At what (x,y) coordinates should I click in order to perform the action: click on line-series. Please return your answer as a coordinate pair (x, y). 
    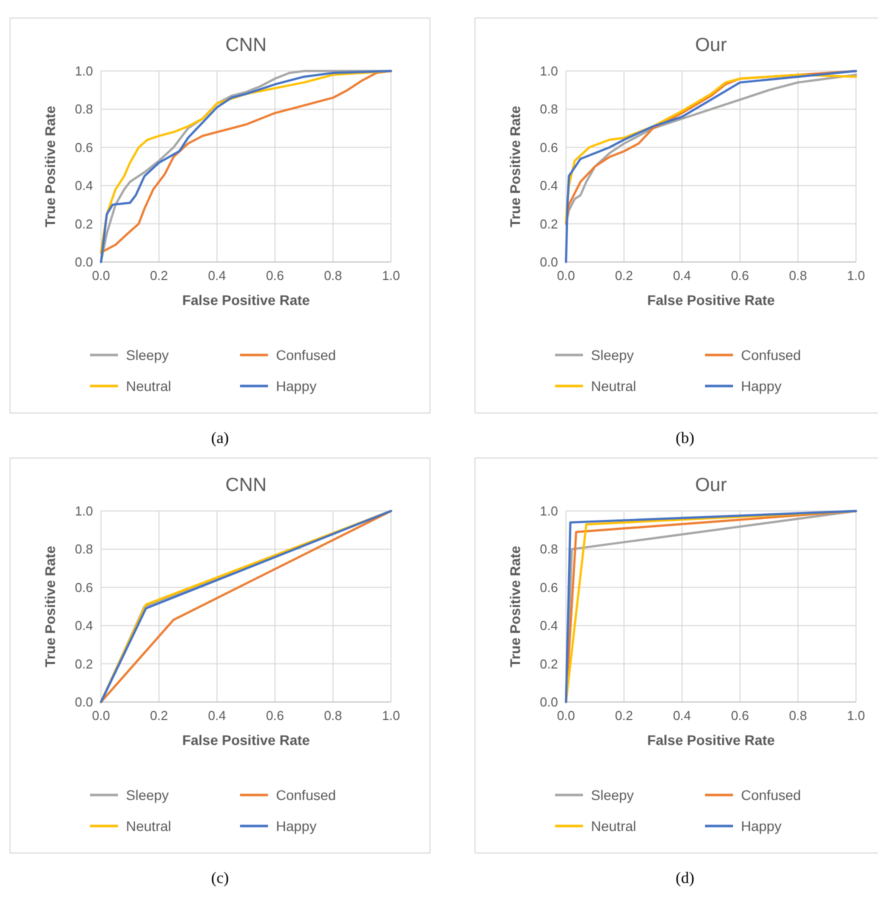
    Looking at the image, I should click on (711, 167).